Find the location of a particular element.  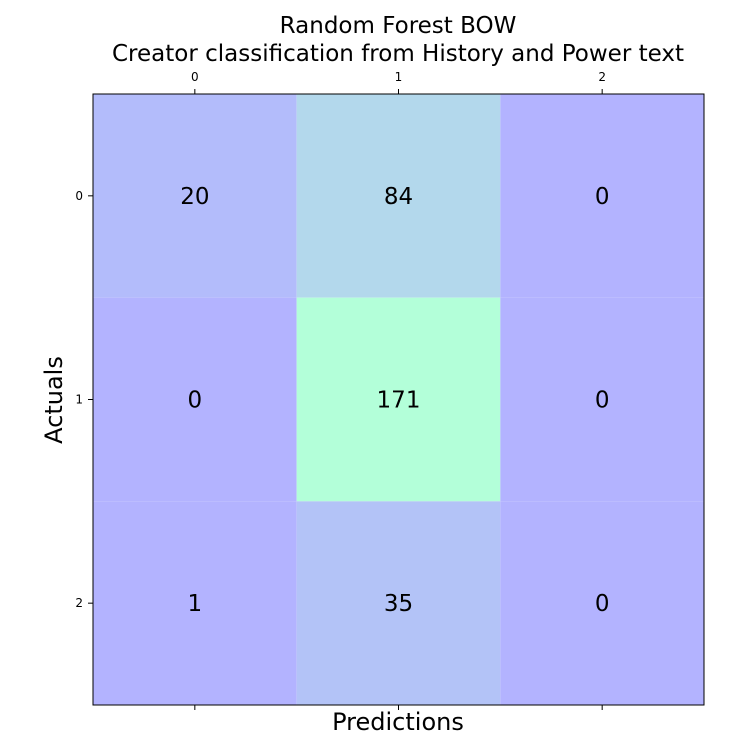

x-tick-label-1: 1 is located at coordinates (399, 77).